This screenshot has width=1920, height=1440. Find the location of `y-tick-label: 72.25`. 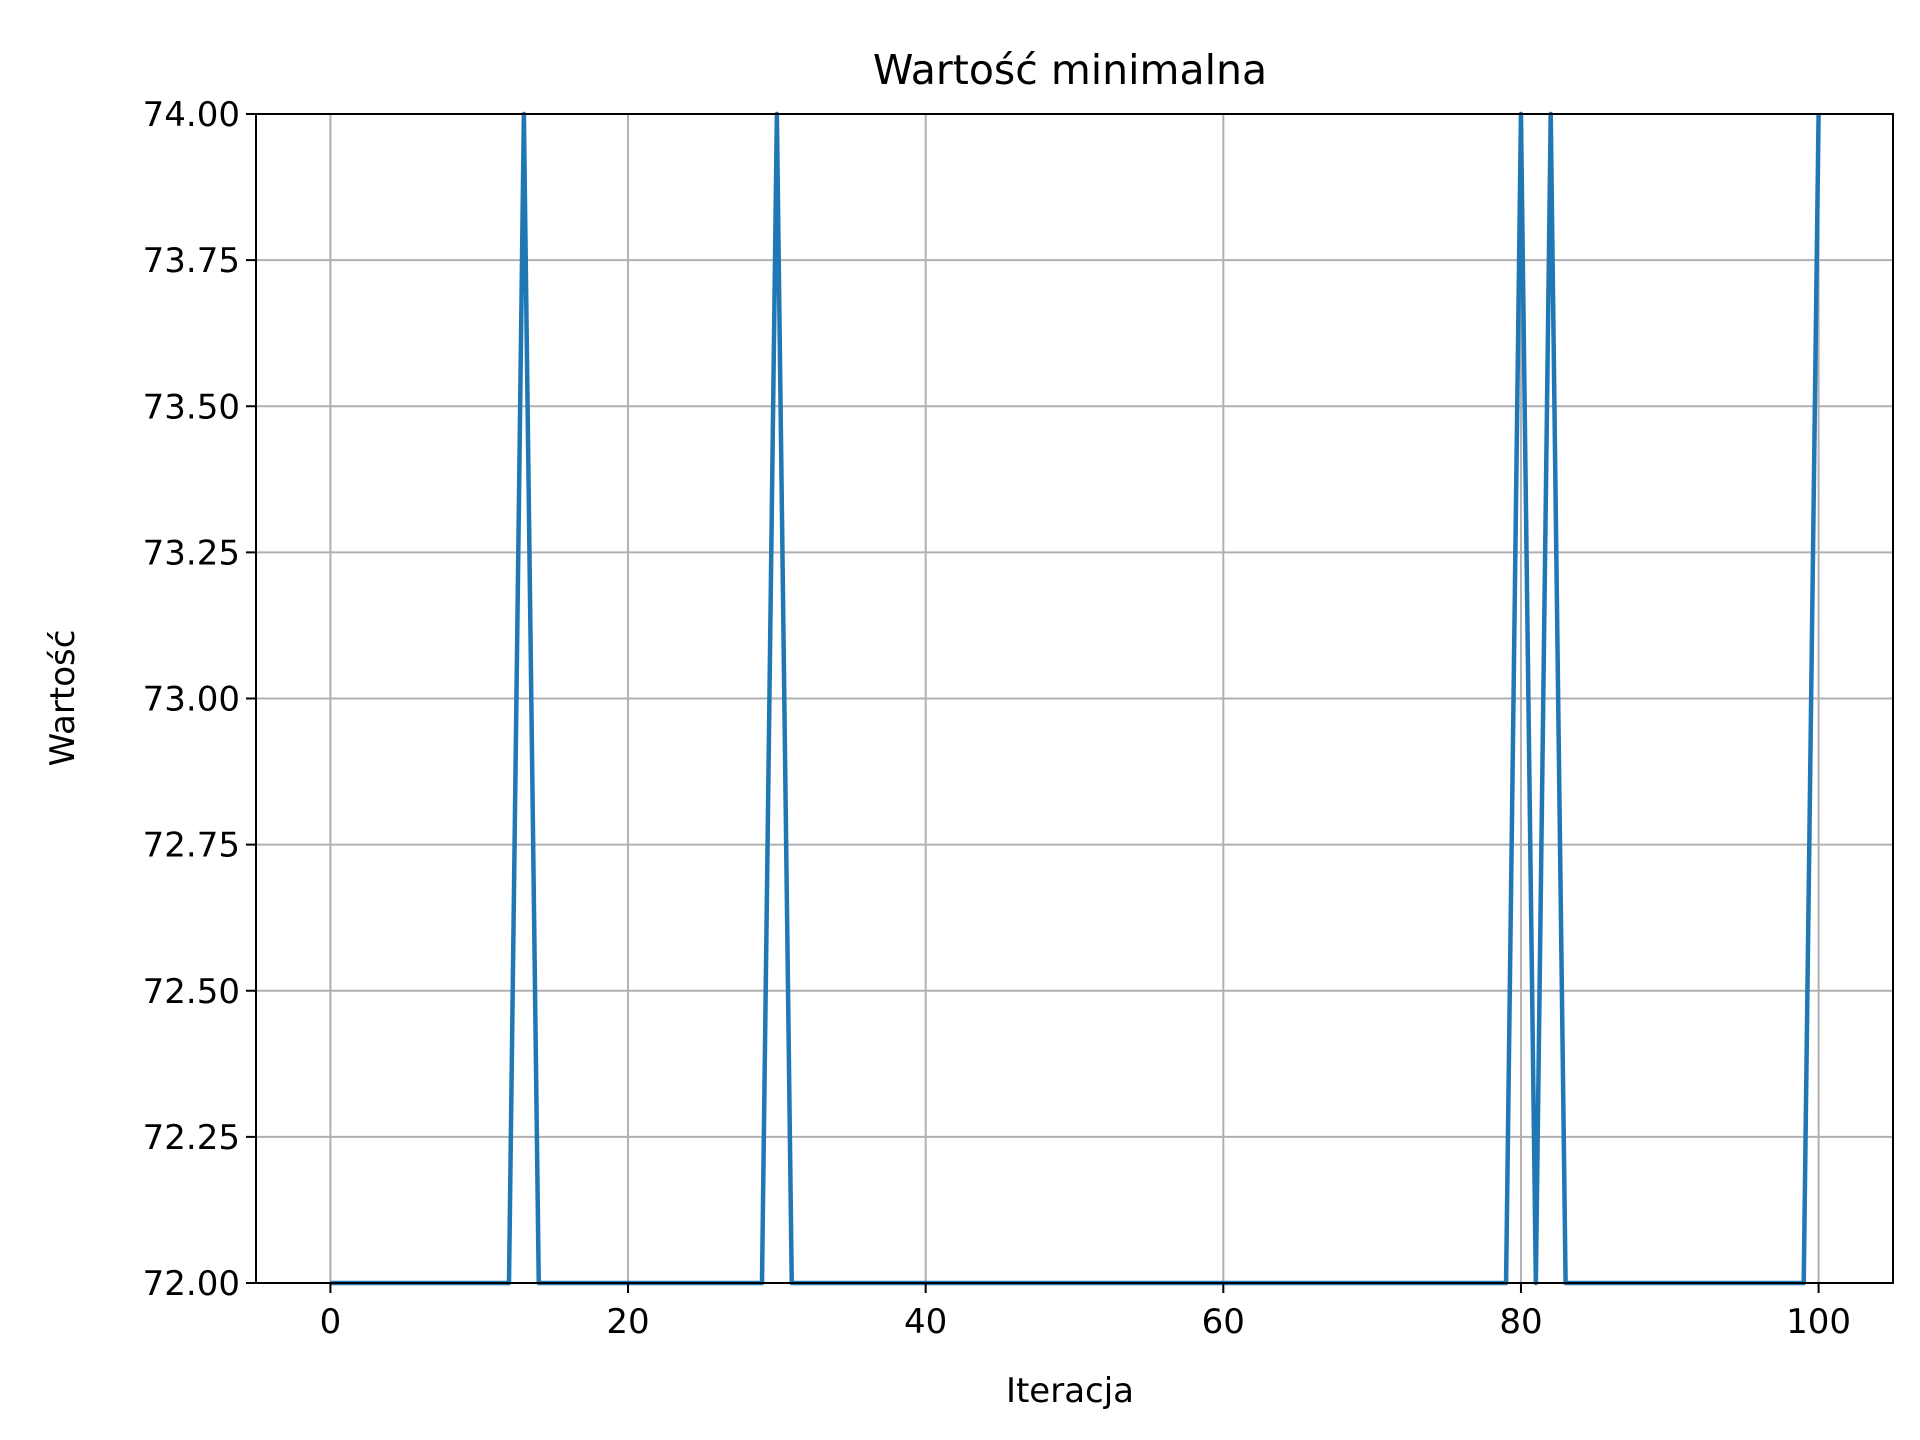

y-tick-label: 72.25 is located at coordinates (191, 1138).